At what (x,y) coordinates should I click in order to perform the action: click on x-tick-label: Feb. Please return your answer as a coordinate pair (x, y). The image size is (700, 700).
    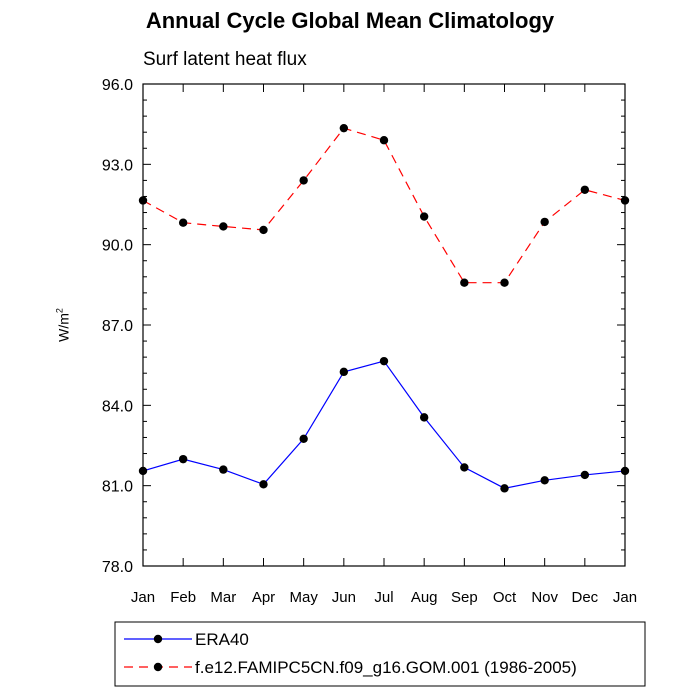
    Looking at the image, I should click on (183, 597).